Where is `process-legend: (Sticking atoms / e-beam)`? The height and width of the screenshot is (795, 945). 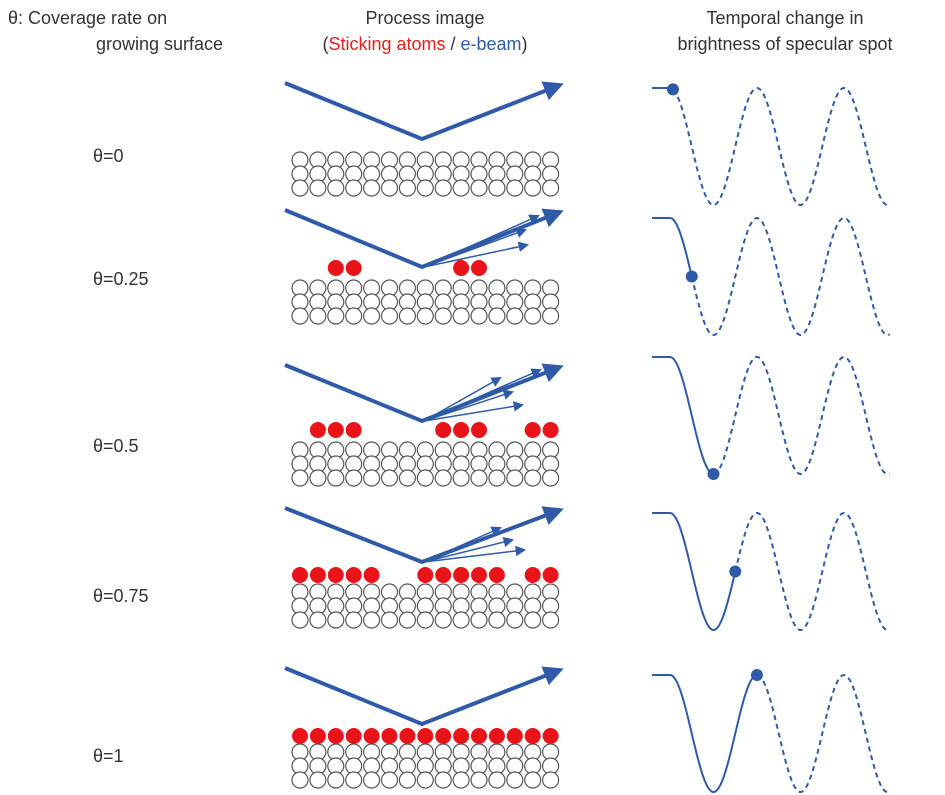
process-legend: (Sticking atoms / e-beam) is located at coordinates (424, 44).